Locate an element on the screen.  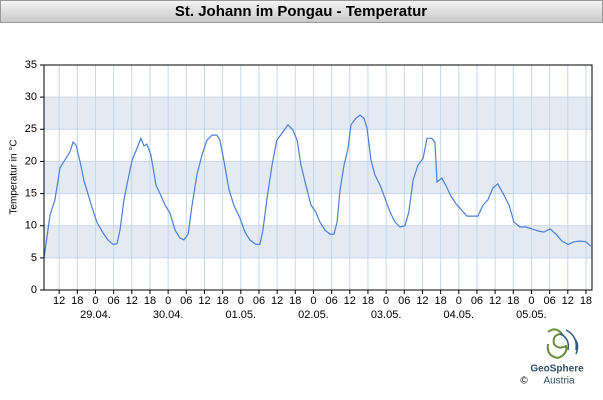
y-tick-label: 5 is located at coordinates (34, 258).